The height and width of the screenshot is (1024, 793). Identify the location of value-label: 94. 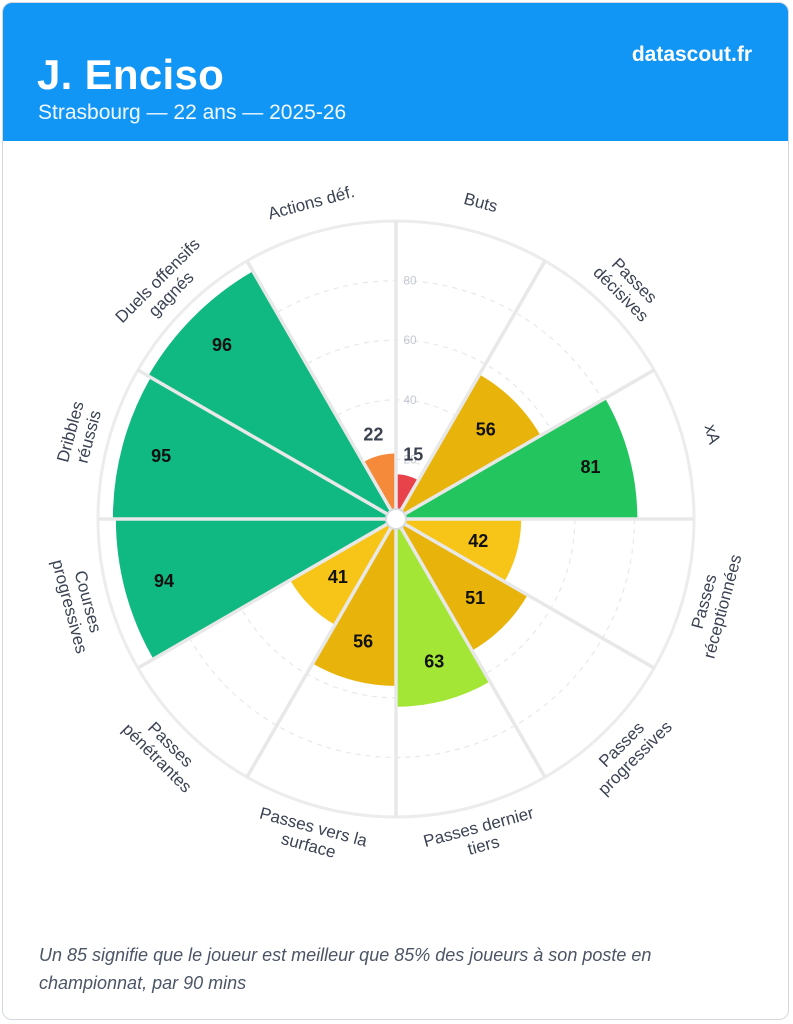
(164, 581).